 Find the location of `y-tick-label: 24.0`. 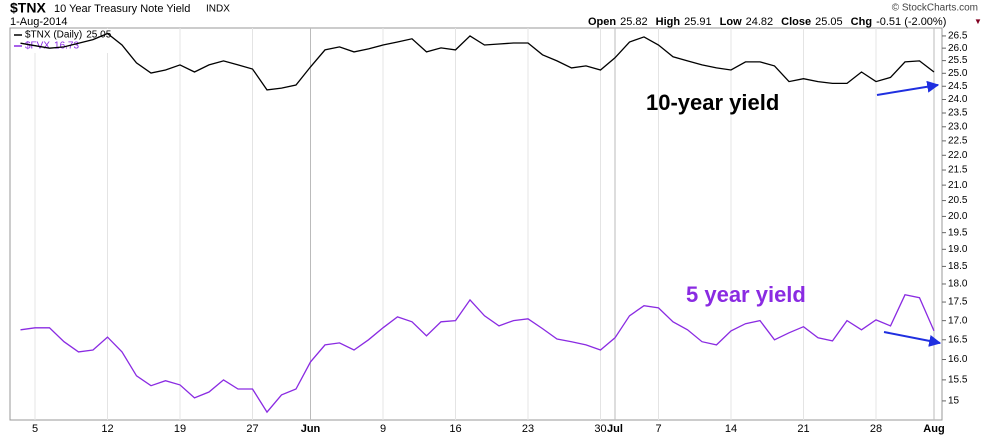

y-tick-label: 24.0 is located at coordinates (958, 99).